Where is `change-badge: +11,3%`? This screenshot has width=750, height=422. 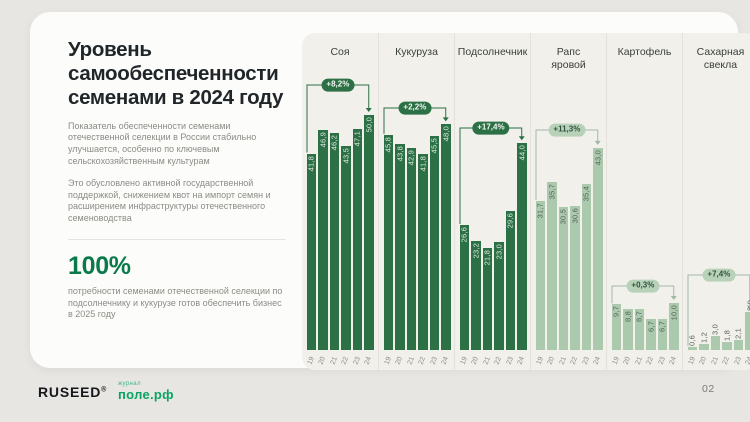
change-badge: +11,3% is located at coordinates (567, 130).